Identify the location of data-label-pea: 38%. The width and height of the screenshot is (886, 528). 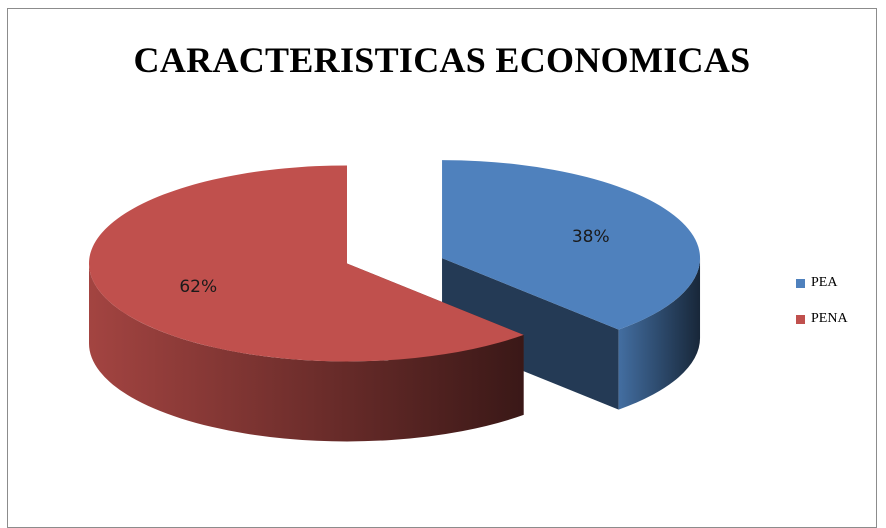
(591, 237).